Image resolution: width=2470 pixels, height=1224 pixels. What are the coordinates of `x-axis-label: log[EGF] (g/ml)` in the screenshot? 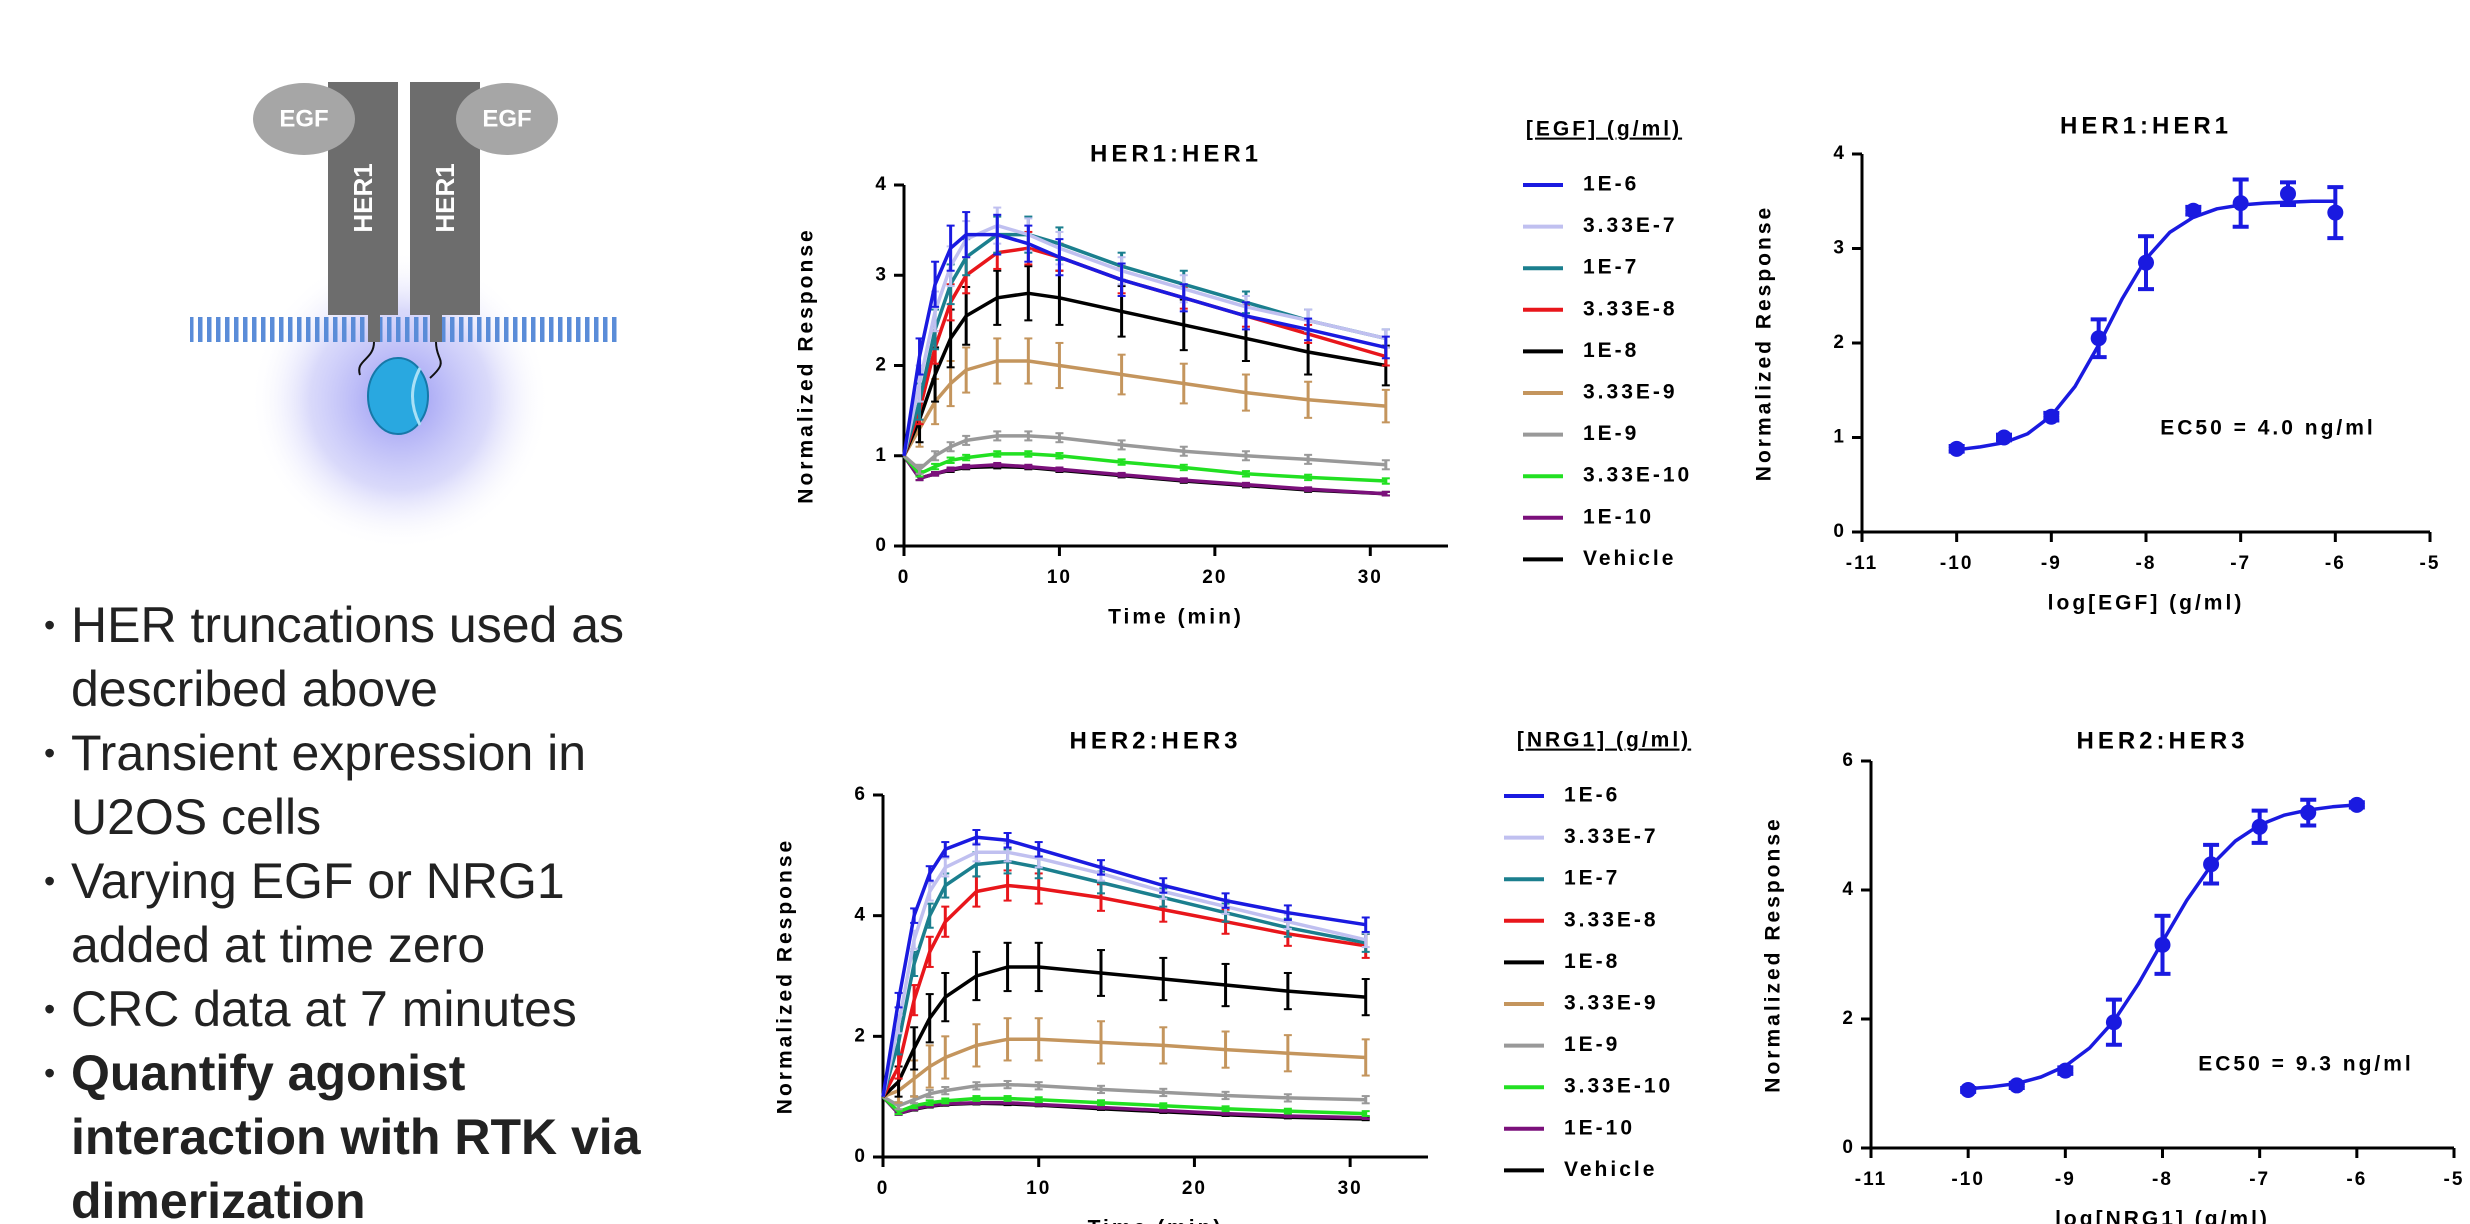 It's located at (2146, 603).